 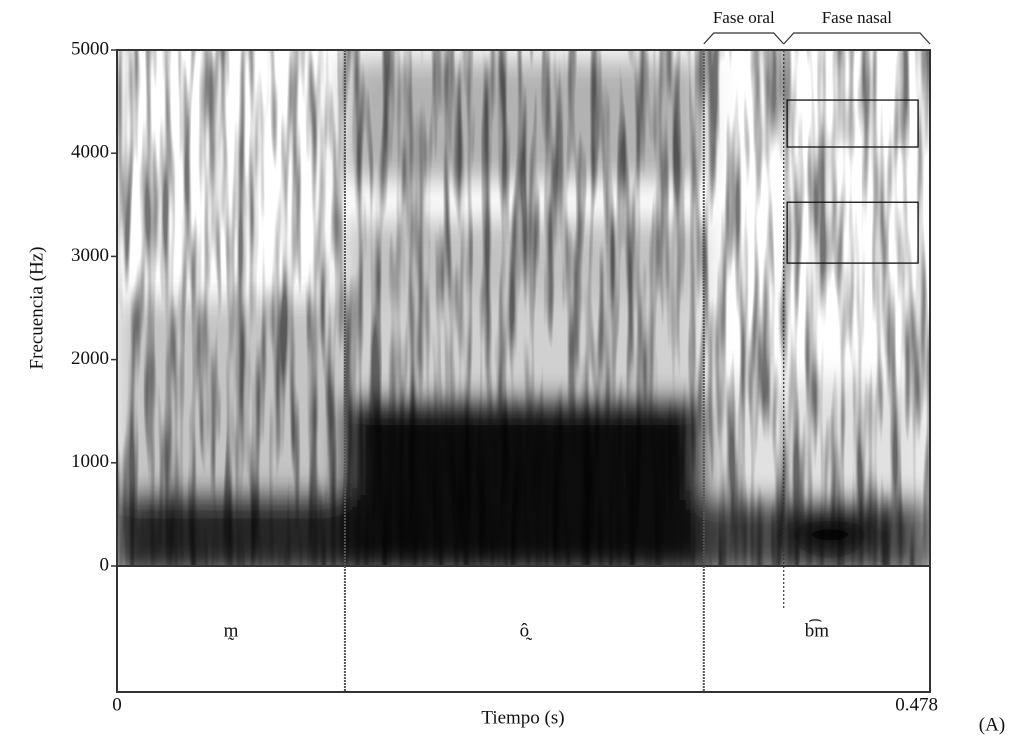 I want to click on x-tick-label: 0.478, so click(x=916, y=704).